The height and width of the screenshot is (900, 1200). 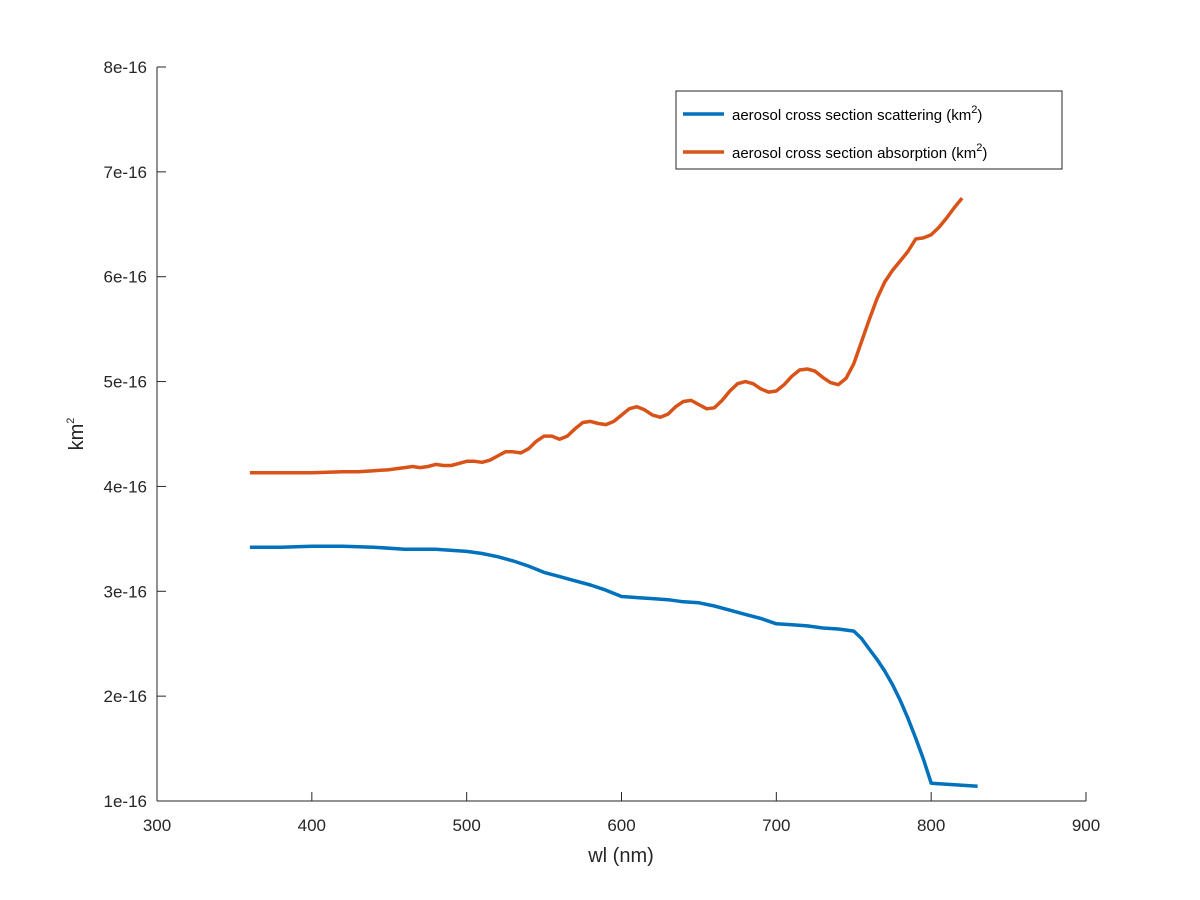 What do you see at coordinates (125, 591) in the screenshot?
I see `y-tick-label: 3e-16` at bounding box center [125, 591].